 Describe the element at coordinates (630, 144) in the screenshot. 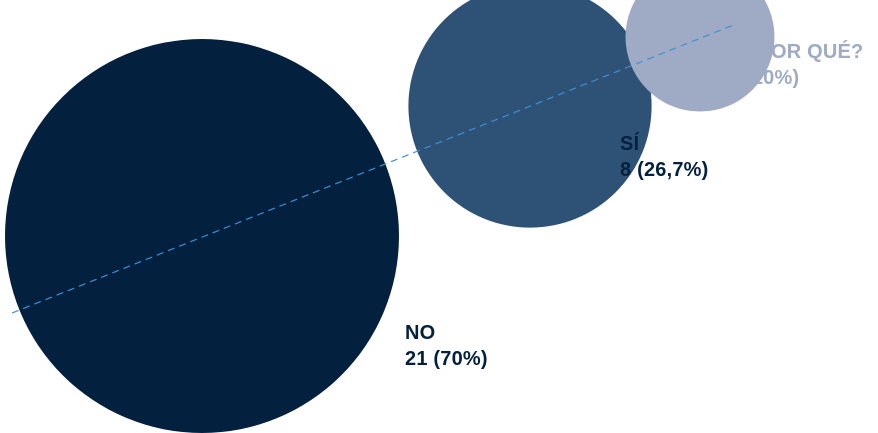

I see `label-si-category: SÍ` at that location.